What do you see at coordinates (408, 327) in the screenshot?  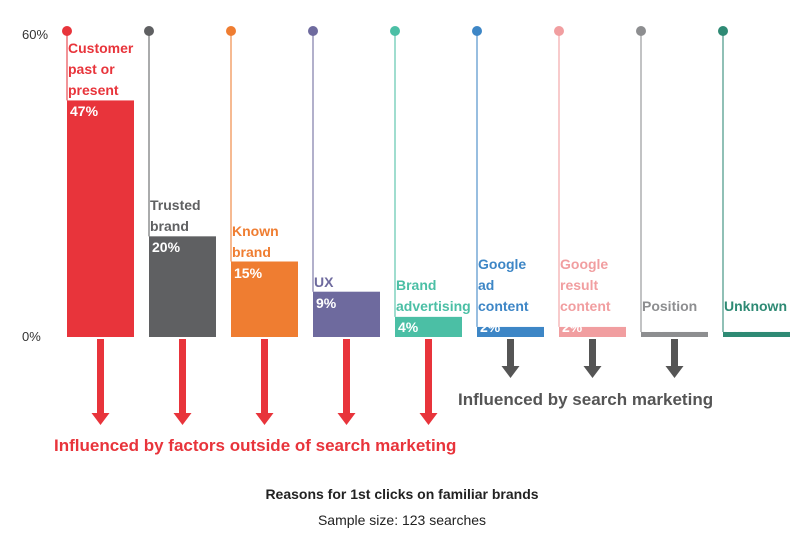 I see `value-label: 4%` at bounding box center [408, 327].